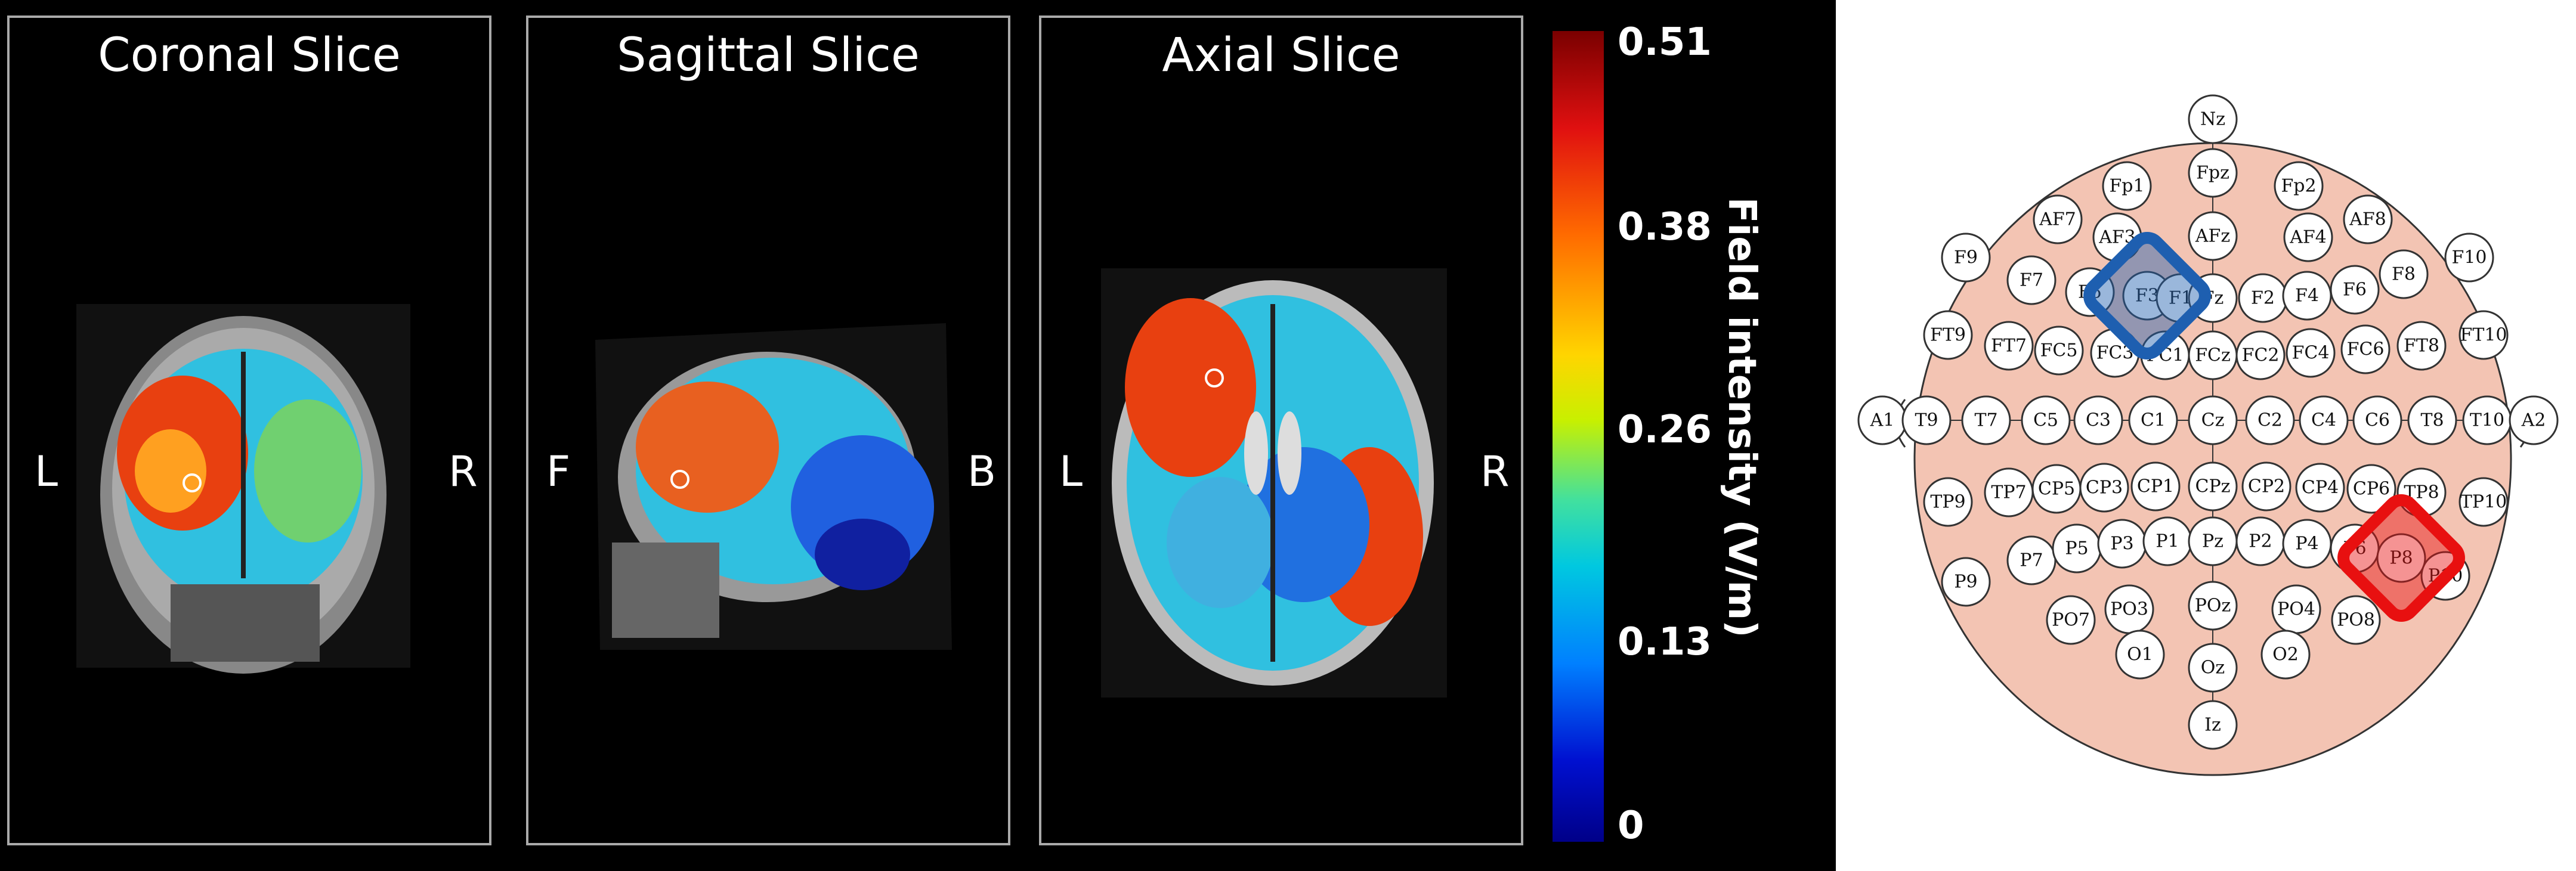  I want to click on electrode-fpz: Fpz, so click(2213, 173).